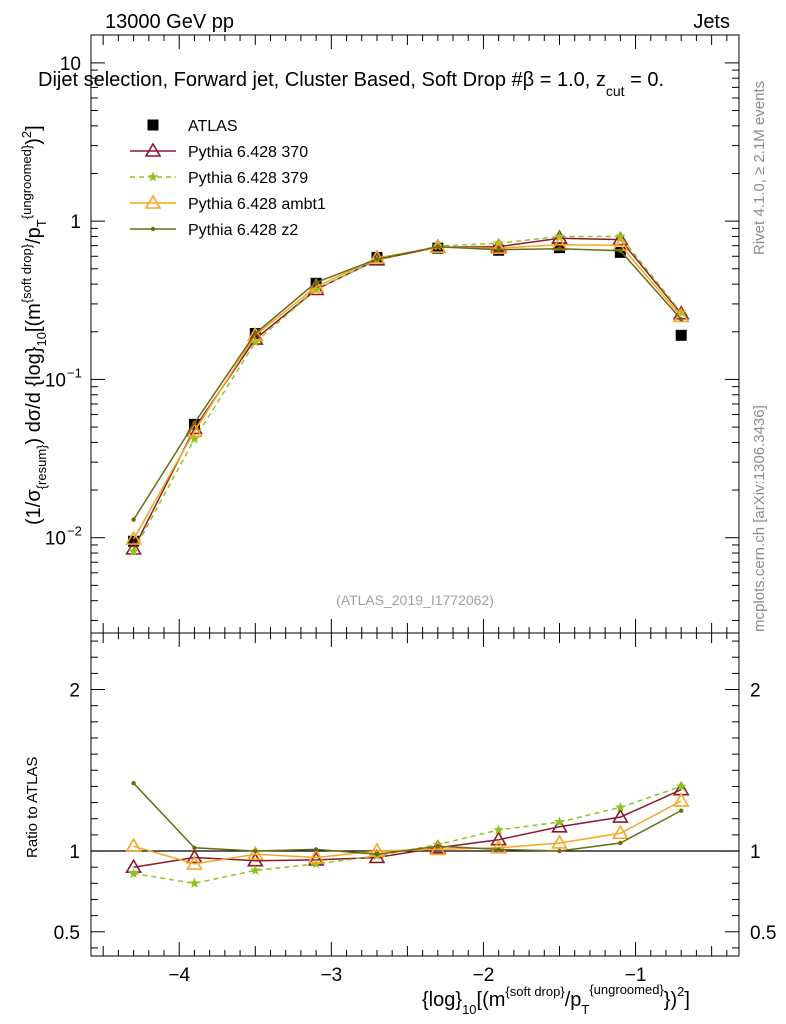 This screenshot has height=1024, width=786. What do you see at coordinates (74, 852) in the screenshot?
I see `ratio-y-tick-label: 1` at bounding box center [74, 852].